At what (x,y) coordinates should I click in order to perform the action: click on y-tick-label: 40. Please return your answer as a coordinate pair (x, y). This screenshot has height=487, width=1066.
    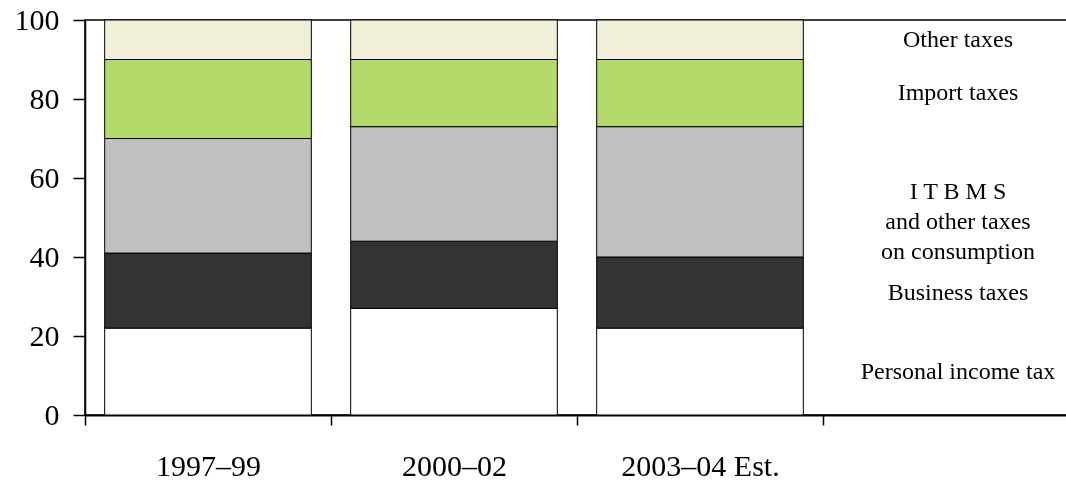
    Looking at the image, I should click on (44, 256).